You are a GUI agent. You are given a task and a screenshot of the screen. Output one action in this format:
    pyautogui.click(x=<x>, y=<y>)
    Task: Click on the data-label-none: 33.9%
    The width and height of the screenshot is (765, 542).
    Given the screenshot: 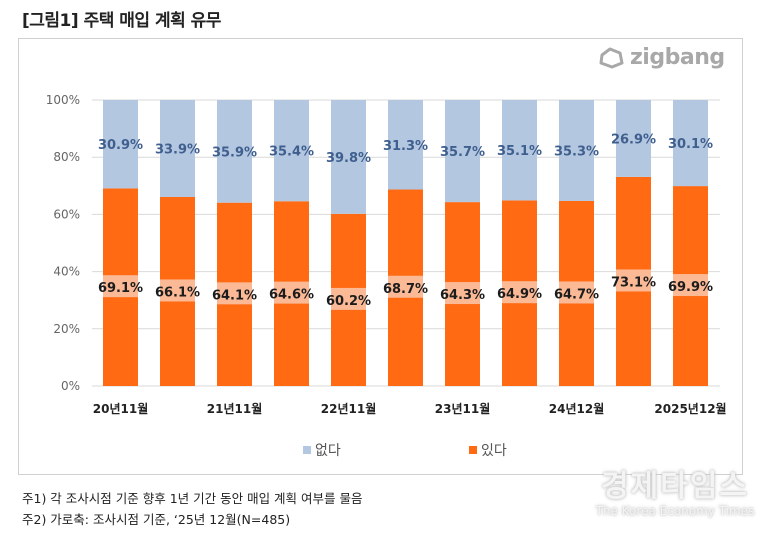 What is the action you would take?
    pyautogui.click(x=177, y=149)
    